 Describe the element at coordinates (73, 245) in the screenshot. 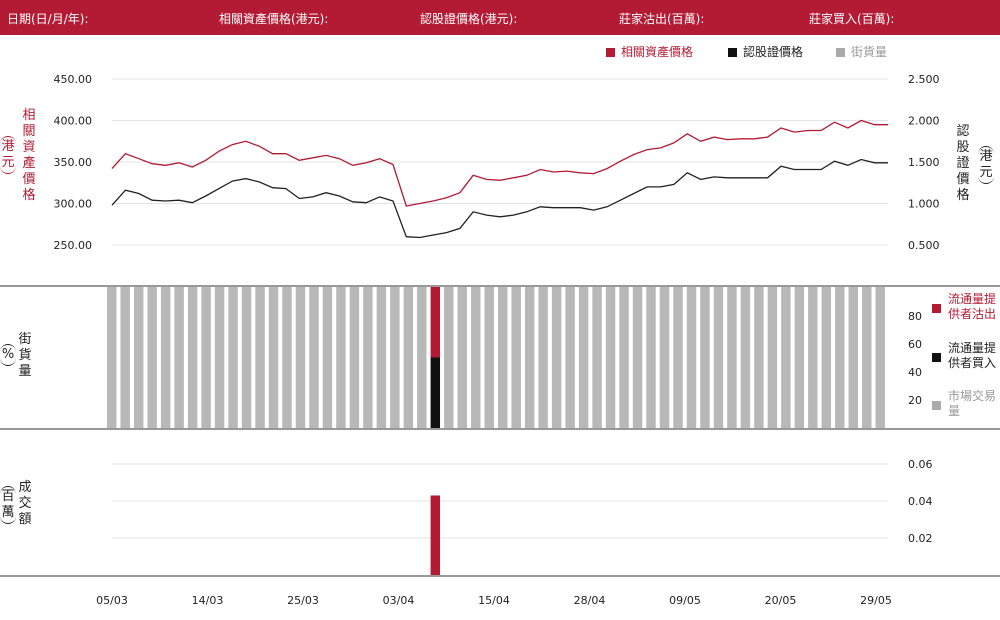

I see `left-tick-label: 250.00` at that location.